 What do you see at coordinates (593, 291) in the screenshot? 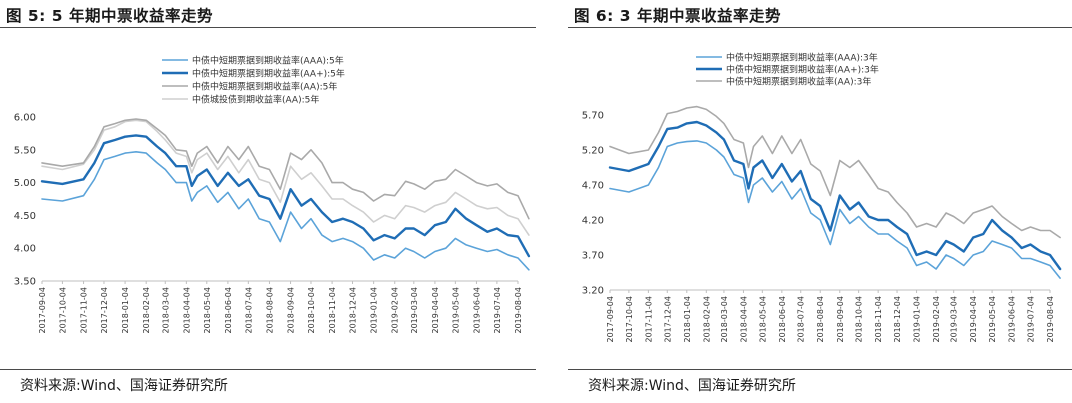
I see `y-tick-label: 3.20` at bounding box center [593, 291].